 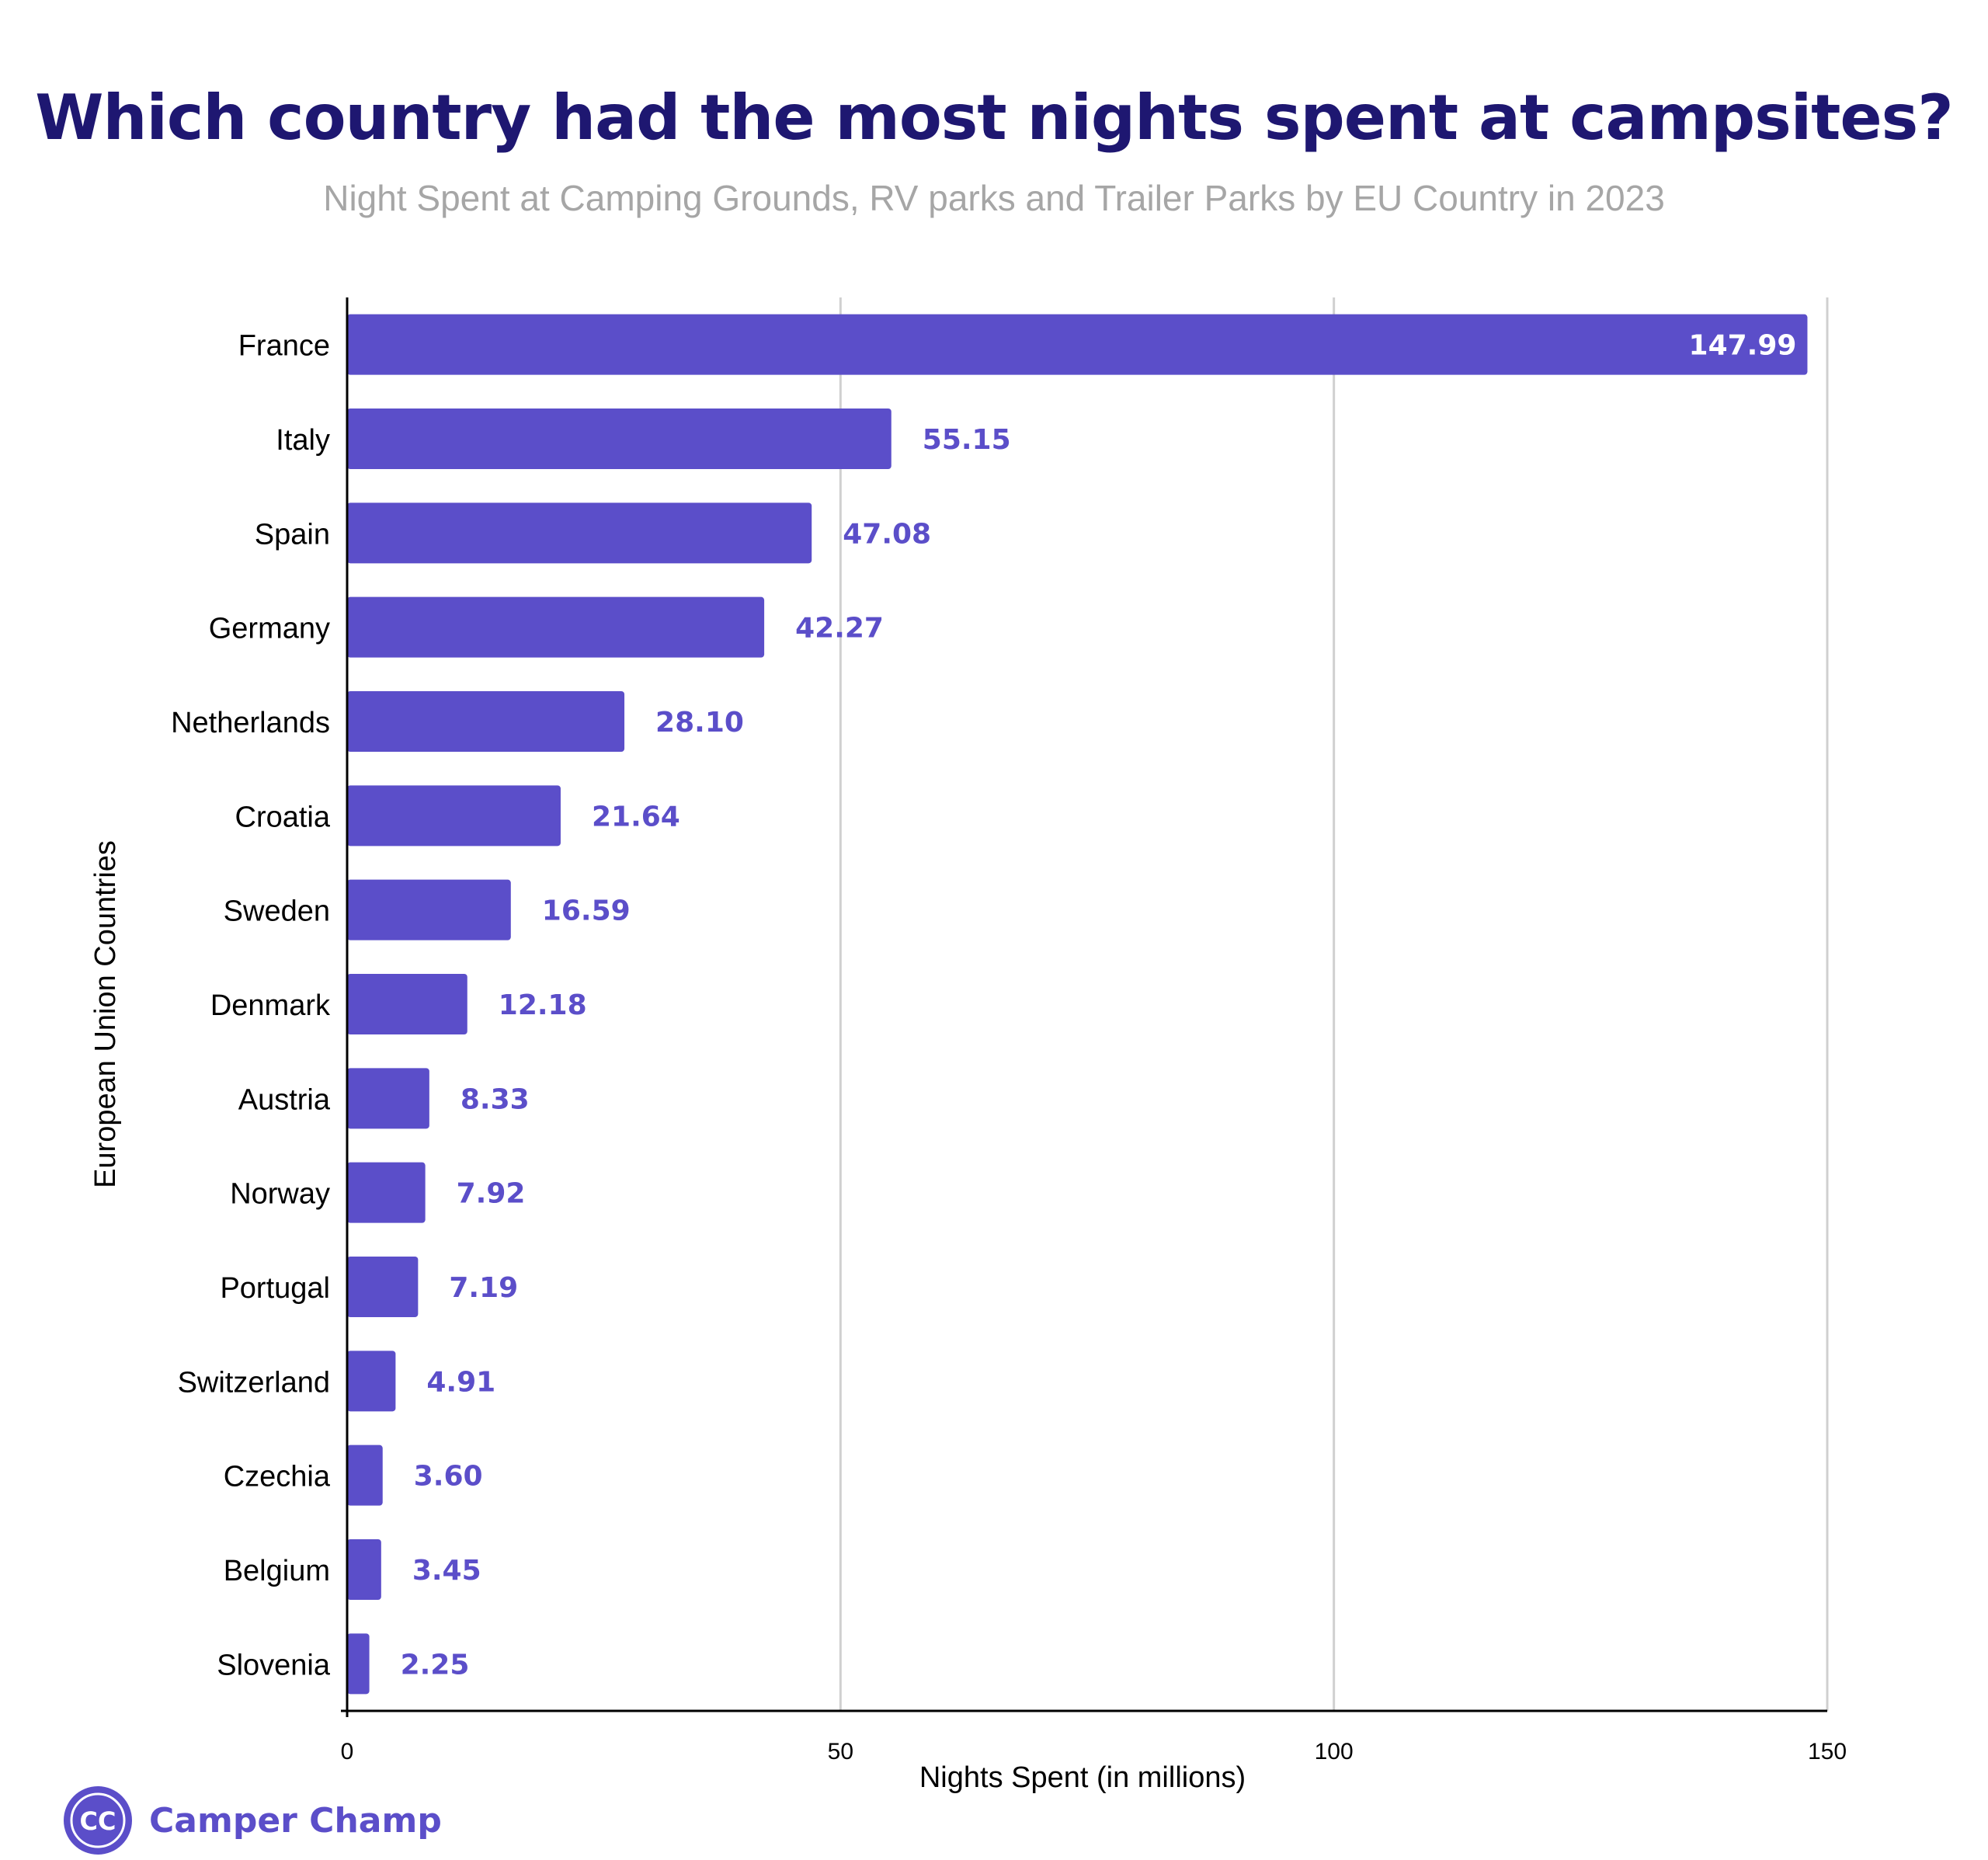 What do you see at coordinates (280, 1194) in the screenshot?
I see `y-tick-label: Norway` at bounding box center [280, 1194].